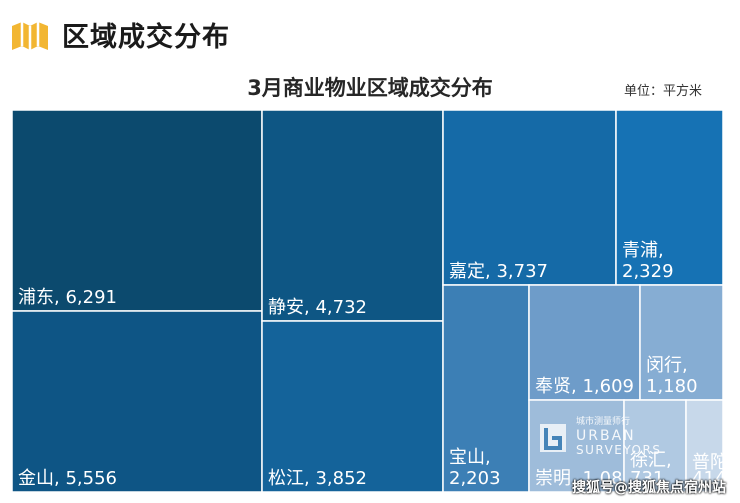 The width and height of the screenshot is (740, 503). I want to click on tile-label: 嘉定, 3,737, so click(498, 271).